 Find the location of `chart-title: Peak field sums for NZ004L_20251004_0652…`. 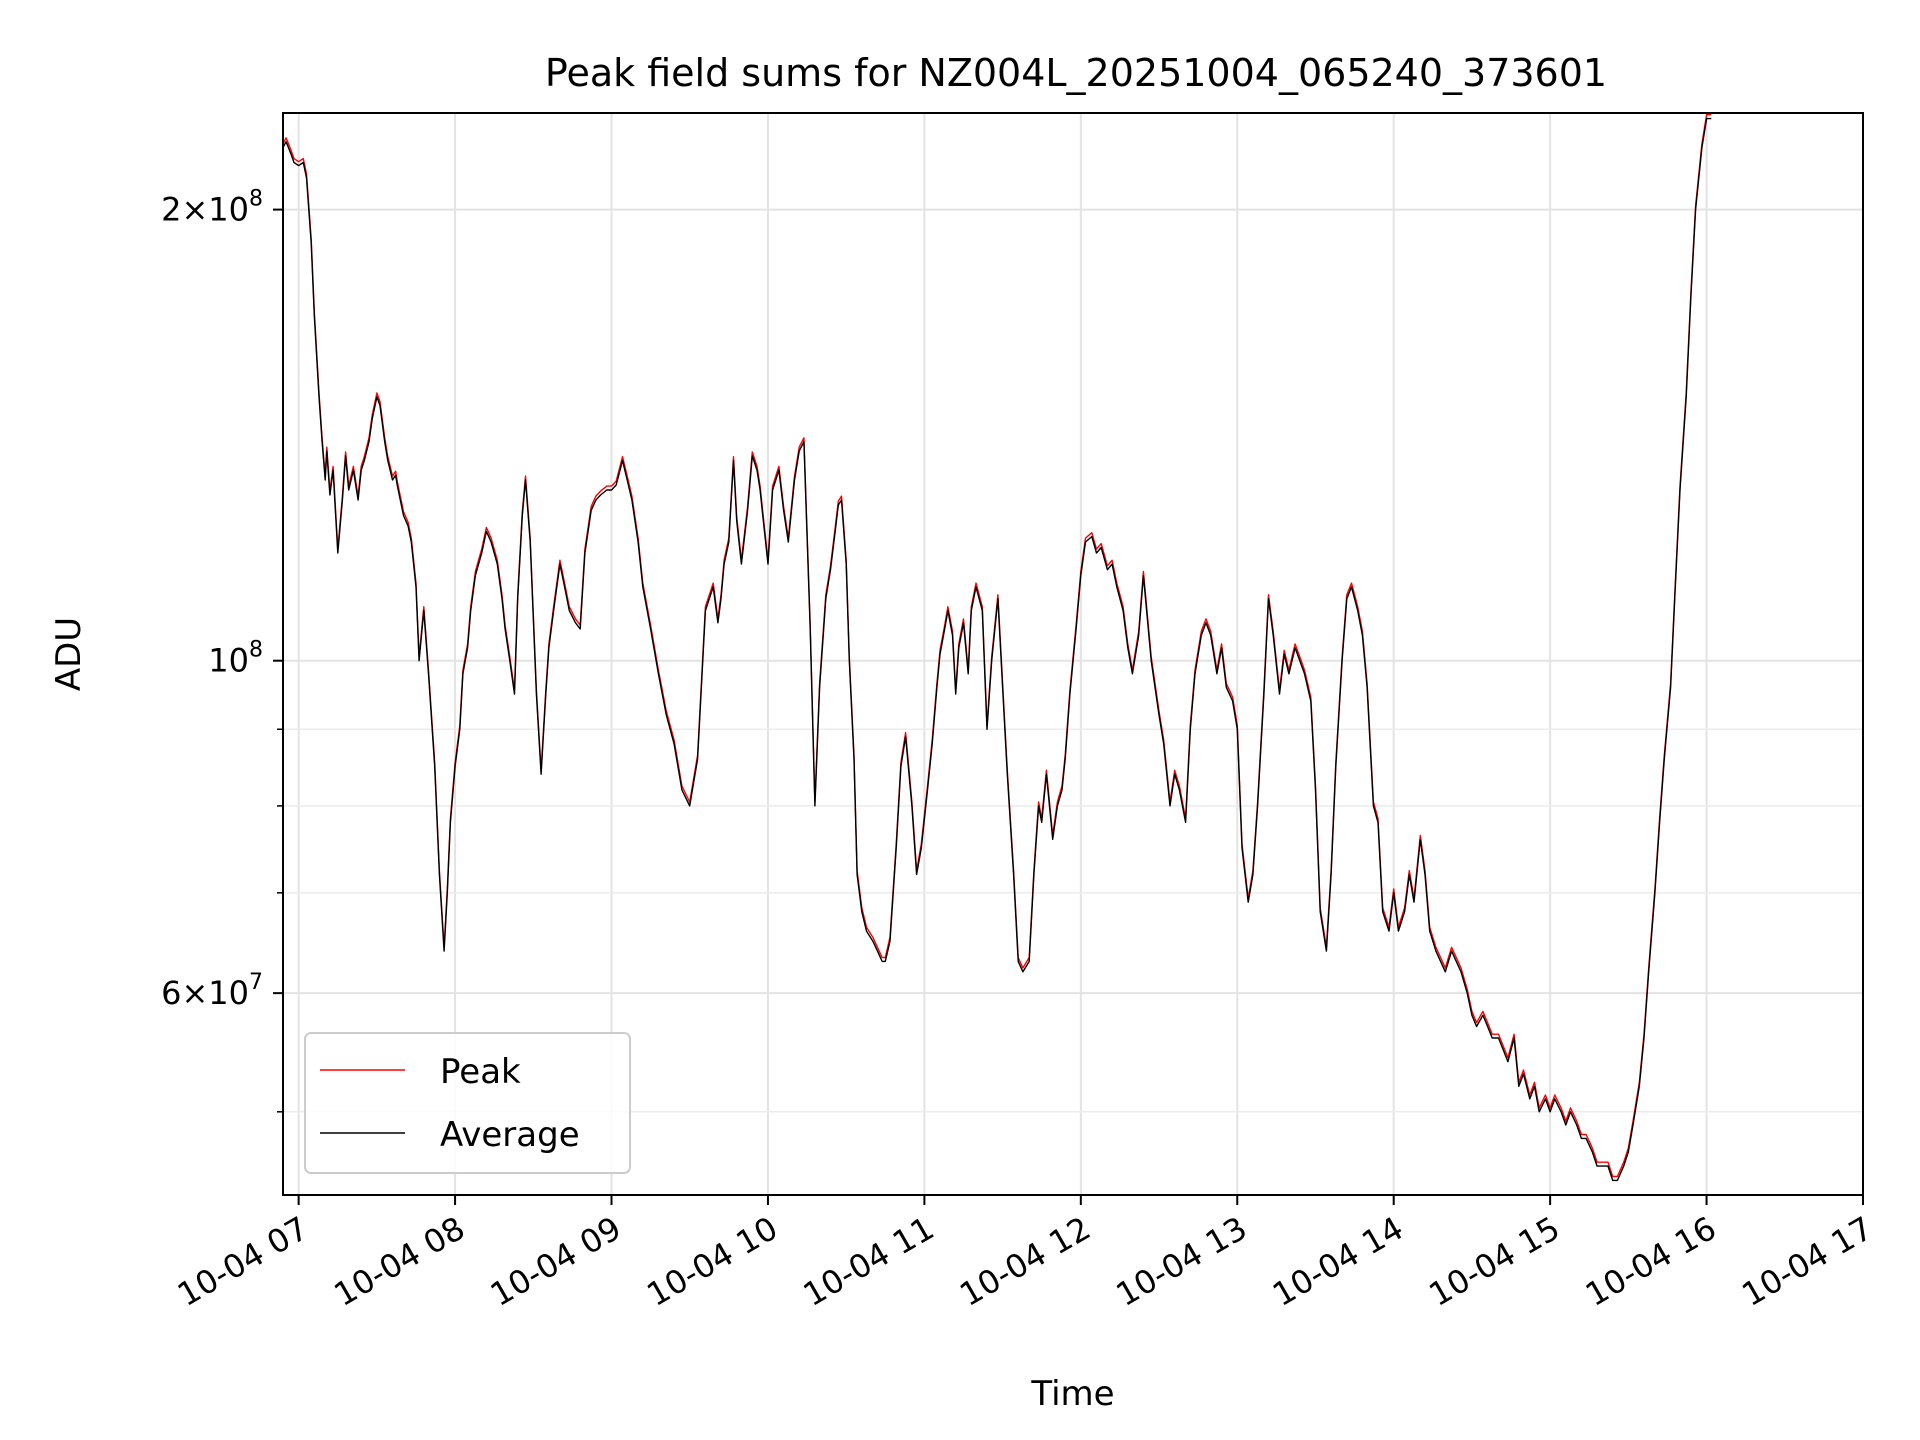

chart-title: Peak field sums for NZ004L_20251004_0652… is located at coordinates (1076, 73).